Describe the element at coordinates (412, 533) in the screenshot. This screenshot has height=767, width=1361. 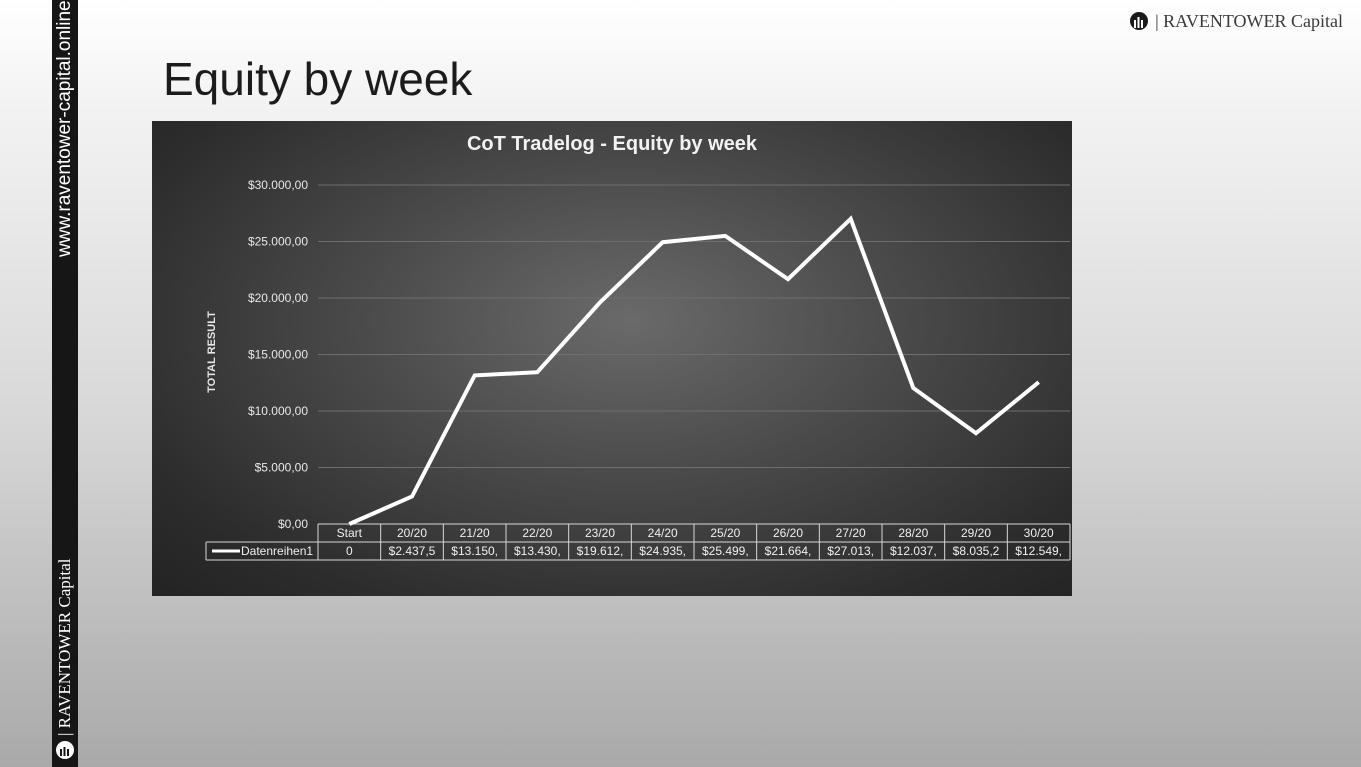
I see `x-tick-label: 20/20` at that location.